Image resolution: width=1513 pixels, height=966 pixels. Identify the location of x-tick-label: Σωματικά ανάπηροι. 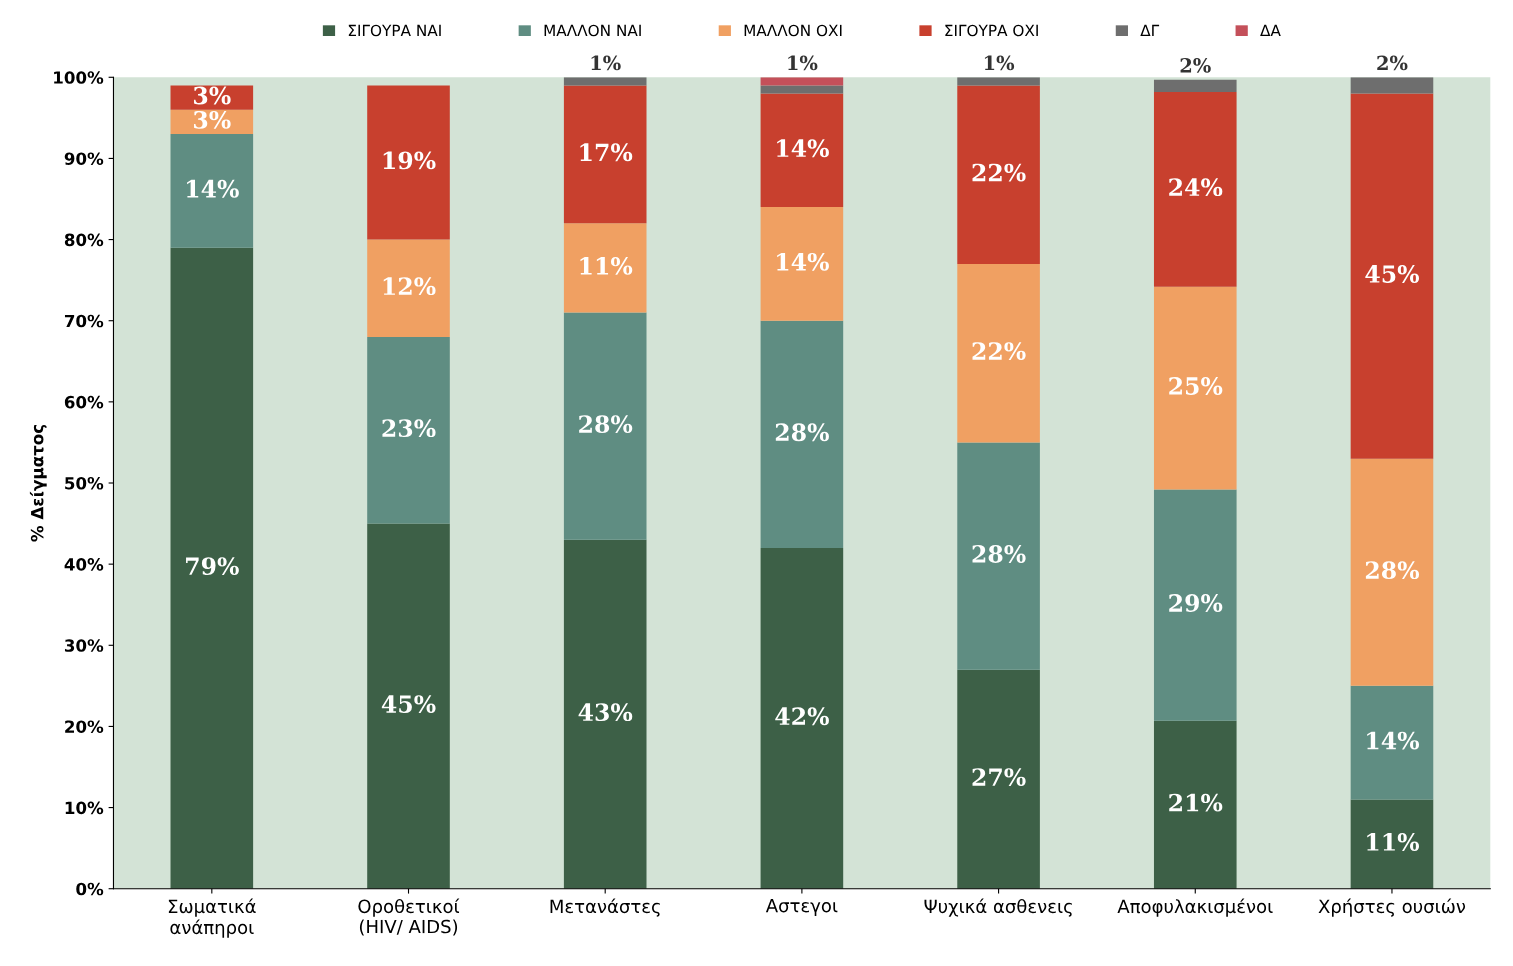
(212, 918).